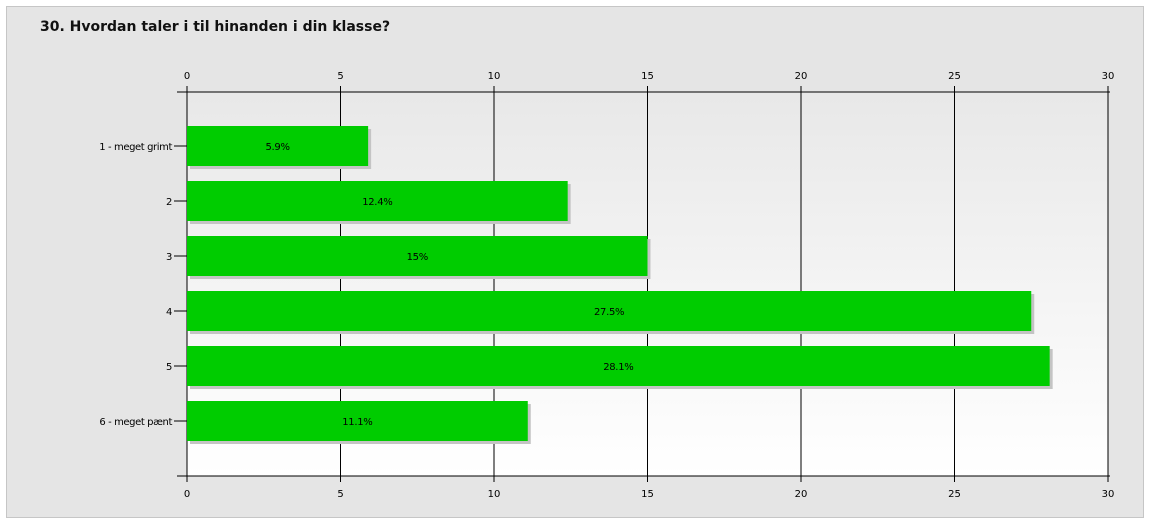 The image size is (1150, 524). I want to click on category-label: 6 - meget pænt, so click(135, 422).